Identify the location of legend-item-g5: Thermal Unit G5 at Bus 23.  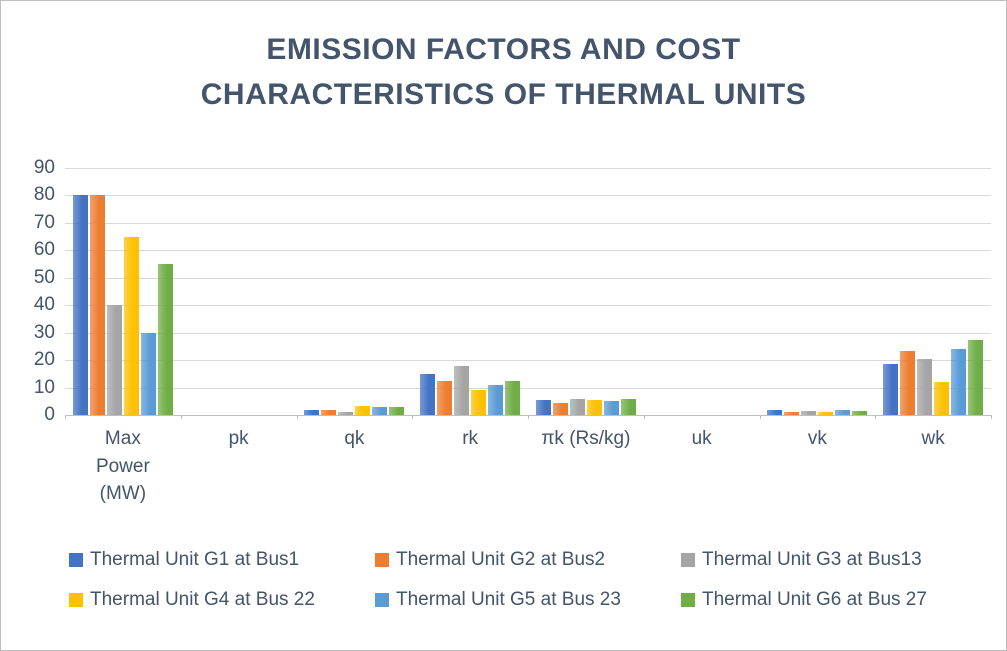
(528, 600).